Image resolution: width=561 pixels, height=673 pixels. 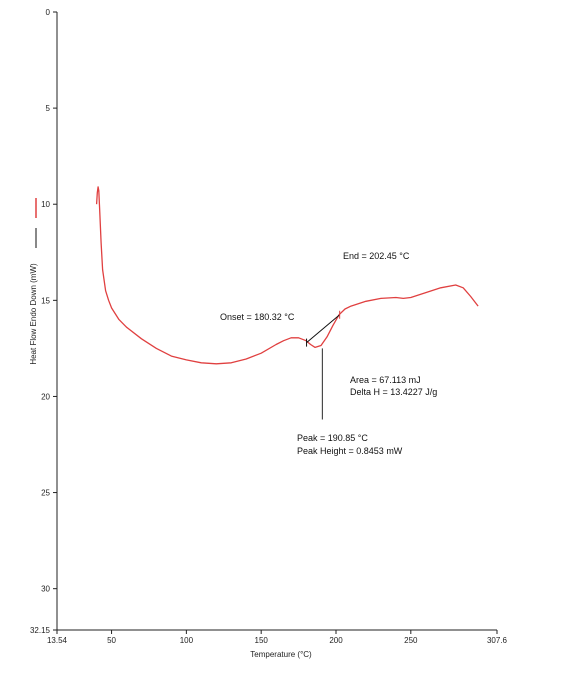 What do you see at coordinates (376, 256) in the screenshot?
I see `end-label: End = 202.45 °C` at bounding box center [376, 256].